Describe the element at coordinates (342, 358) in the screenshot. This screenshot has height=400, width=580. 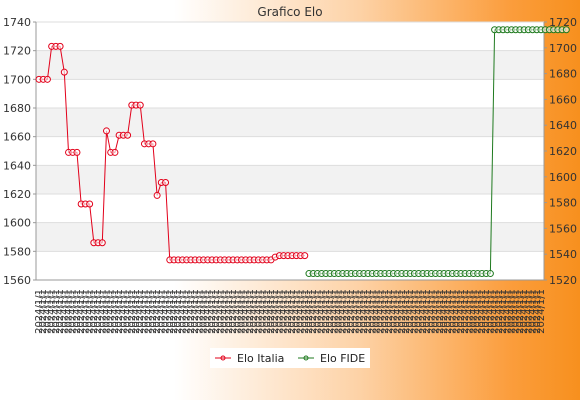
I see `legend-label-elo-fide: Elo FIDE` at that location.